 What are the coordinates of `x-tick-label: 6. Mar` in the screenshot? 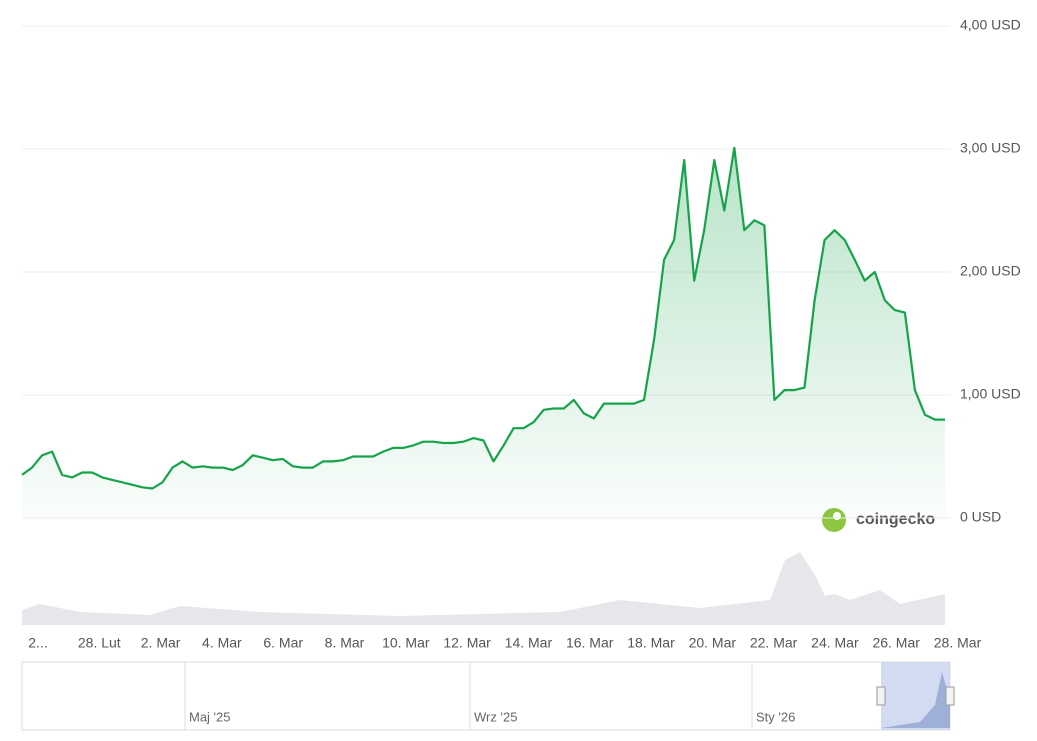 It's located at (283, 643).